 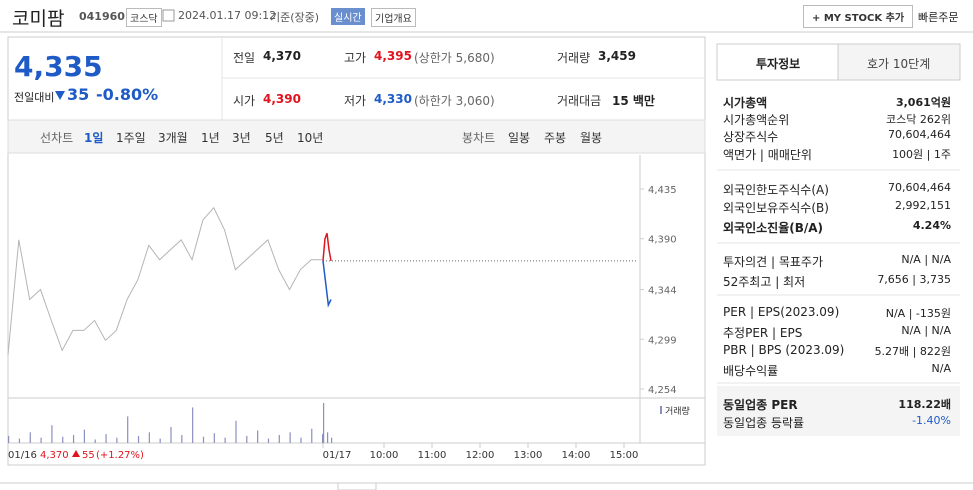 I want to click on info-value: 코스닥 262위, so click(x=918, y=119).